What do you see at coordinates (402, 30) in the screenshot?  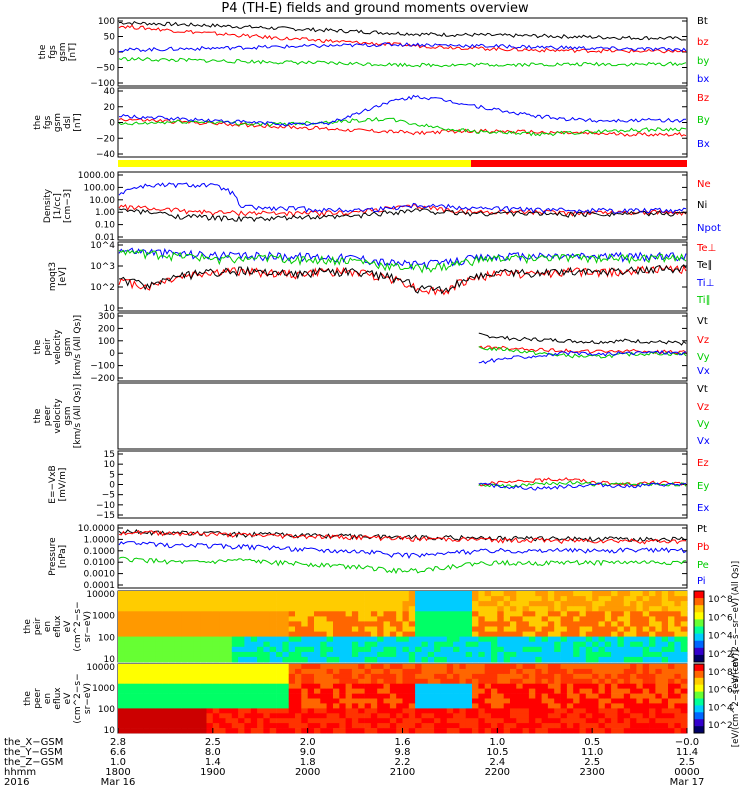 I see `series-line-Bt` at bounding box center [402, 30].